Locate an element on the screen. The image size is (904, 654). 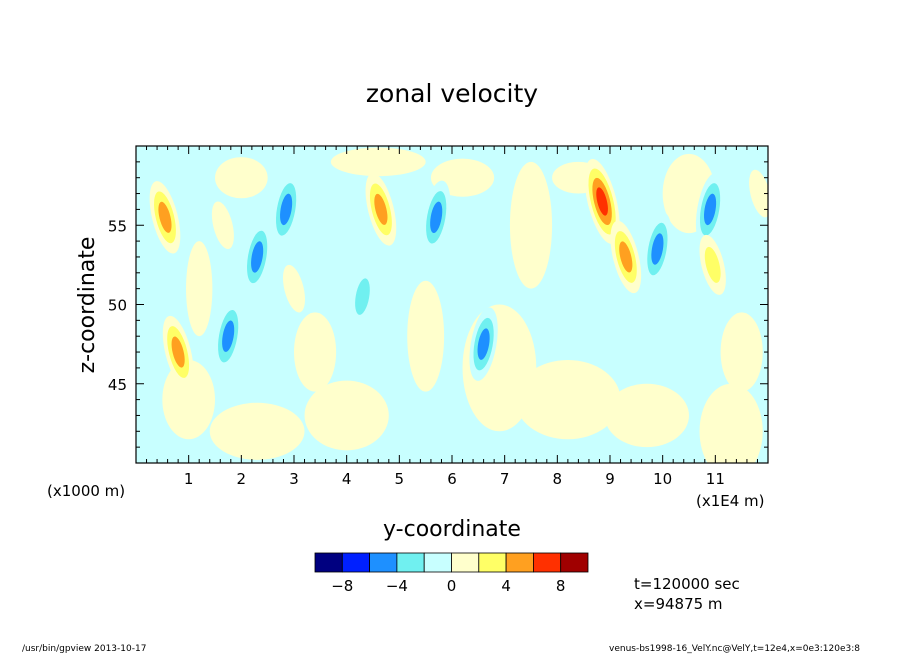
x-tick-label: 8 is located at coordinates (558, 479).